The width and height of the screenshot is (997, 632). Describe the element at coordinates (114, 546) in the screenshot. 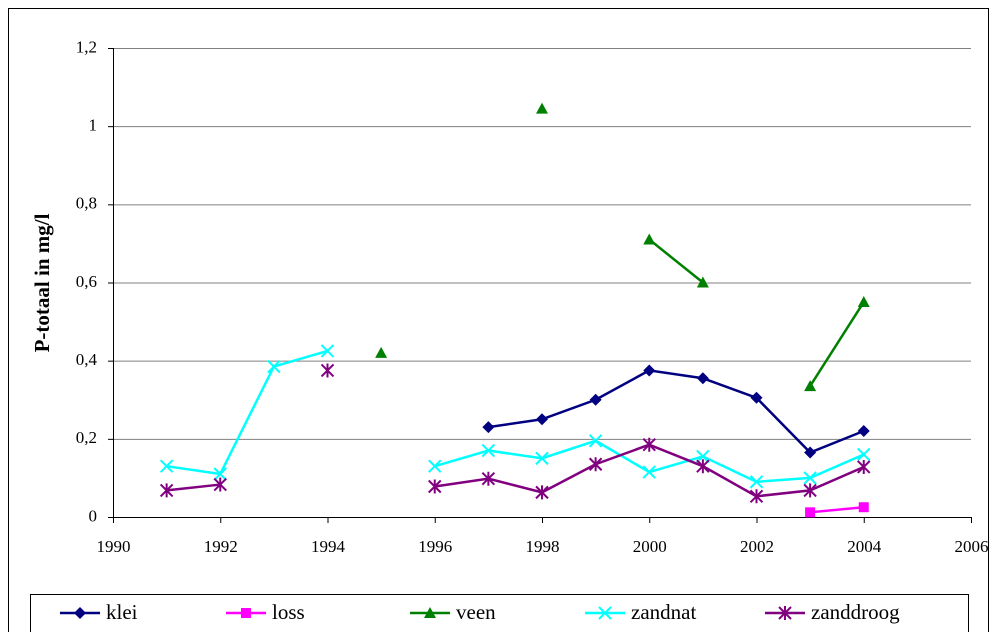

I see `x-tick-label: 1990` at that location.